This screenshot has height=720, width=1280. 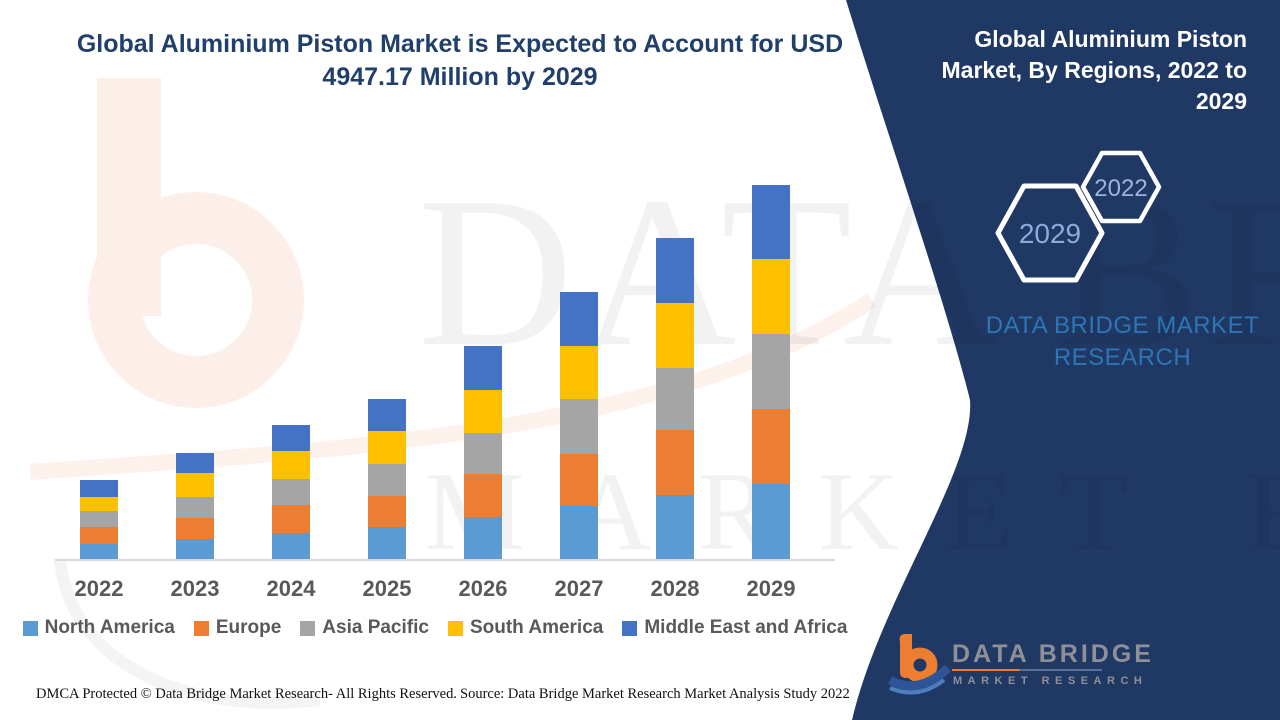 I want to click on bar-segment-2022-north-america, so click(x=99, y=551).